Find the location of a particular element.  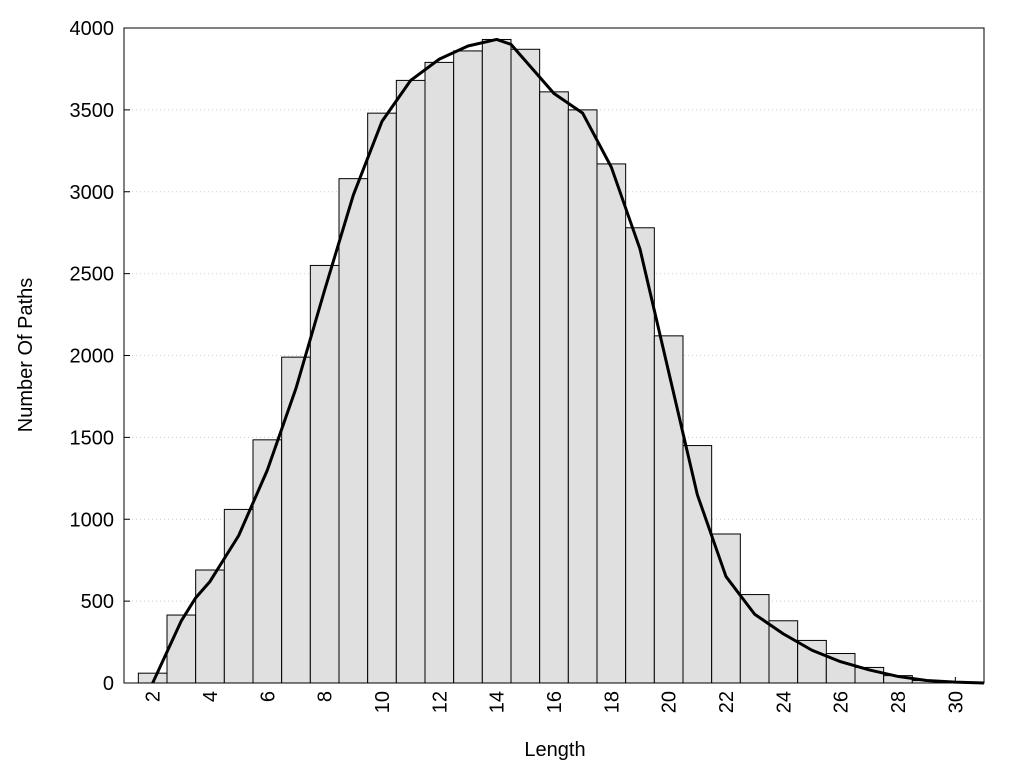

x-tick-label: 14 is located at coordinates (498, 702).